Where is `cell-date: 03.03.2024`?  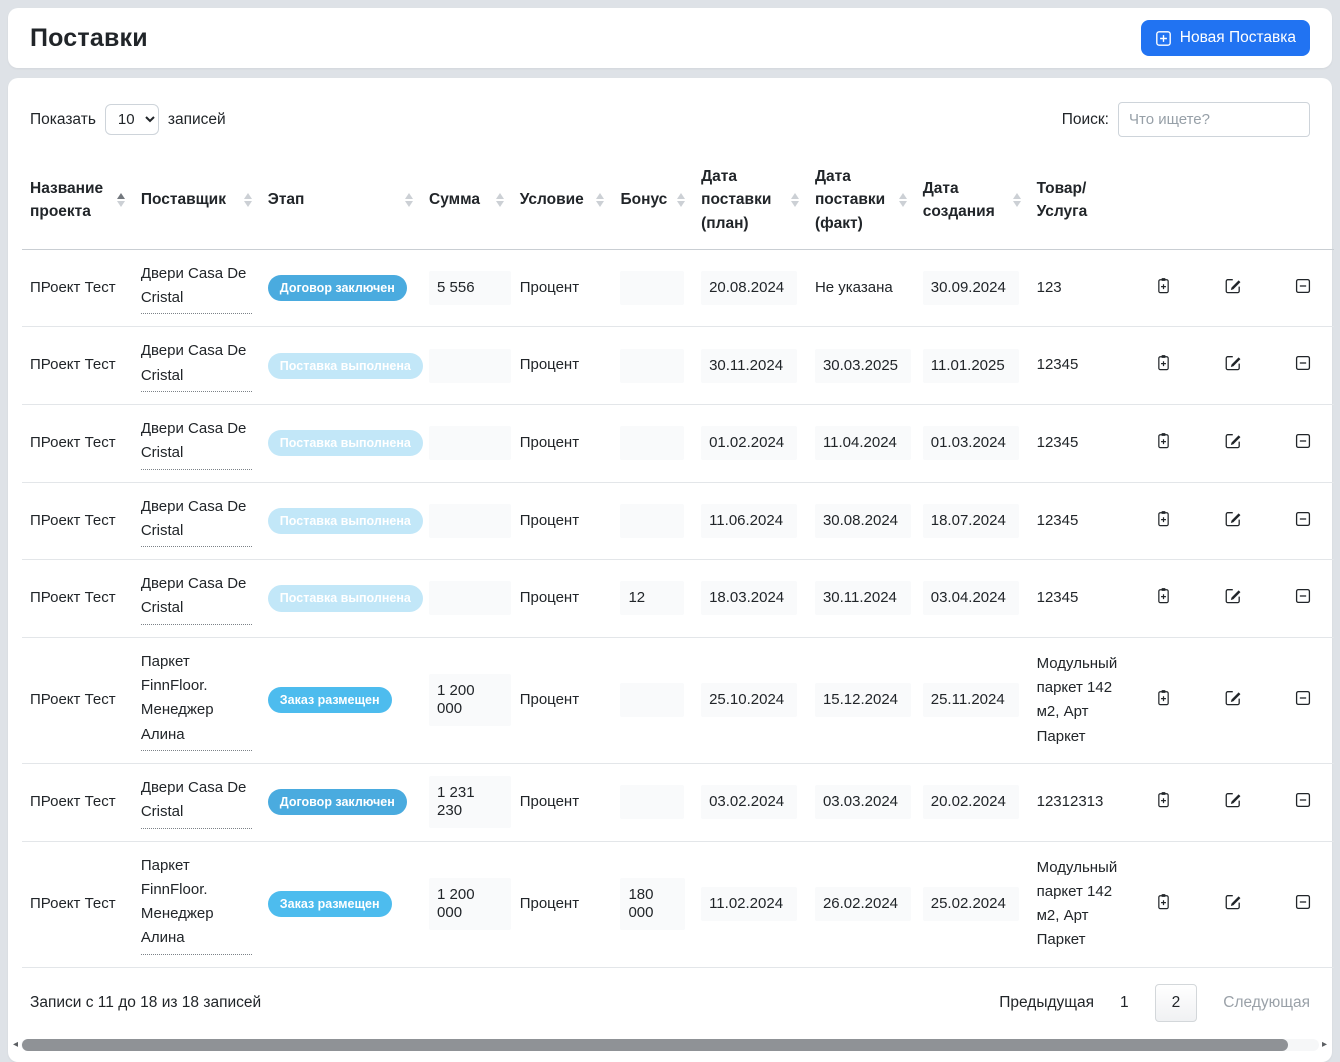 cell-date: 03.03.2024 is located at coordinates (862, 802).